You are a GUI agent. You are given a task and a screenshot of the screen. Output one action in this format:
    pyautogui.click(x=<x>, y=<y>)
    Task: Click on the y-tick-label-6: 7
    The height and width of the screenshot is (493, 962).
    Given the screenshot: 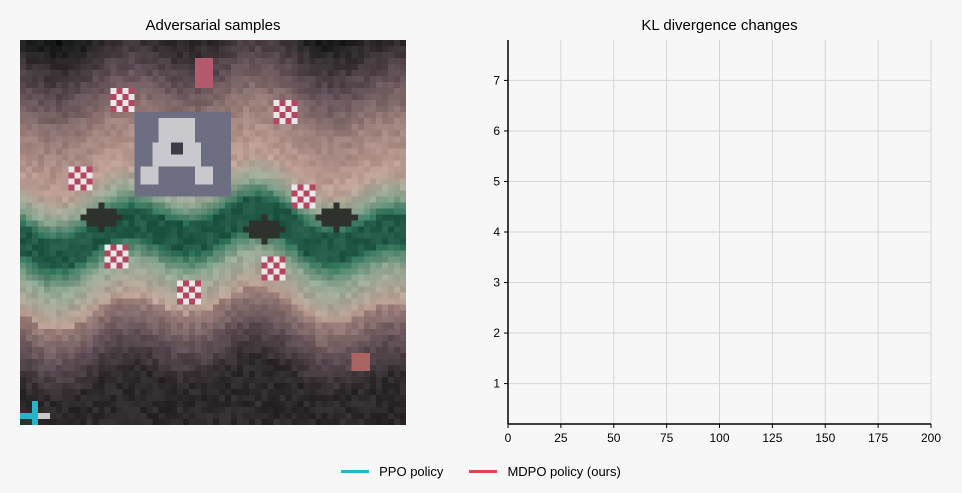 What is the action you would take?
    pyautogui.click(x=496, y=80)
    